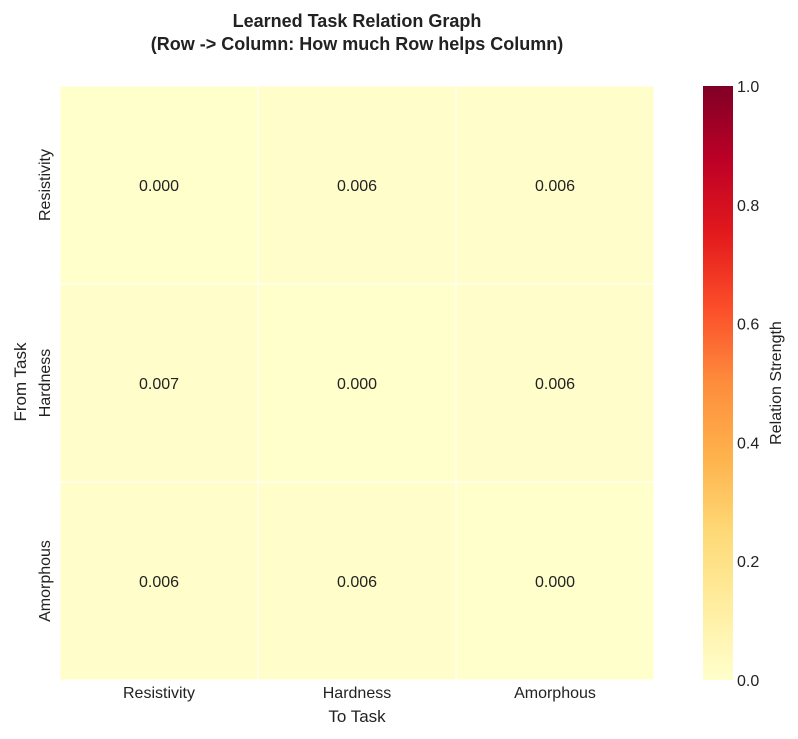  I want to click on x-tick-label: Hardness, so click(357, 693).